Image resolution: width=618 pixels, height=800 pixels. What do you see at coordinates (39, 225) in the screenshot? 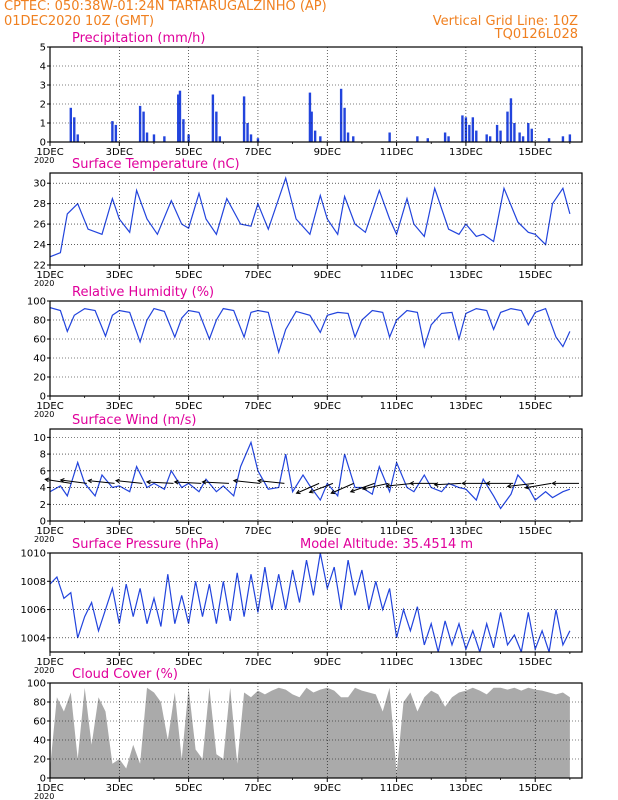
I see `y-tick-label: 26` at bounding box center [39, 225].